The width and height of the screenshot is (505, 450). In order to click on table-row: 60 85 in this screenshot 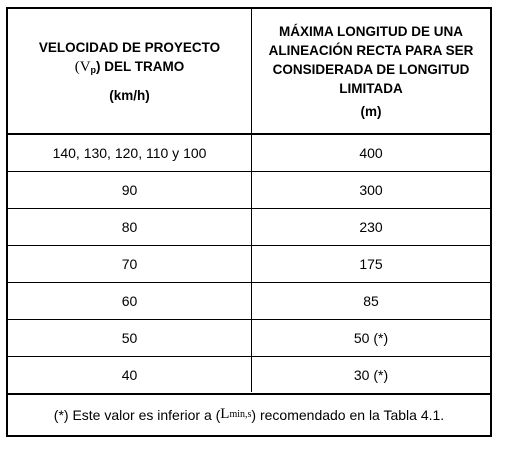, I will do `click(249, 301)`.